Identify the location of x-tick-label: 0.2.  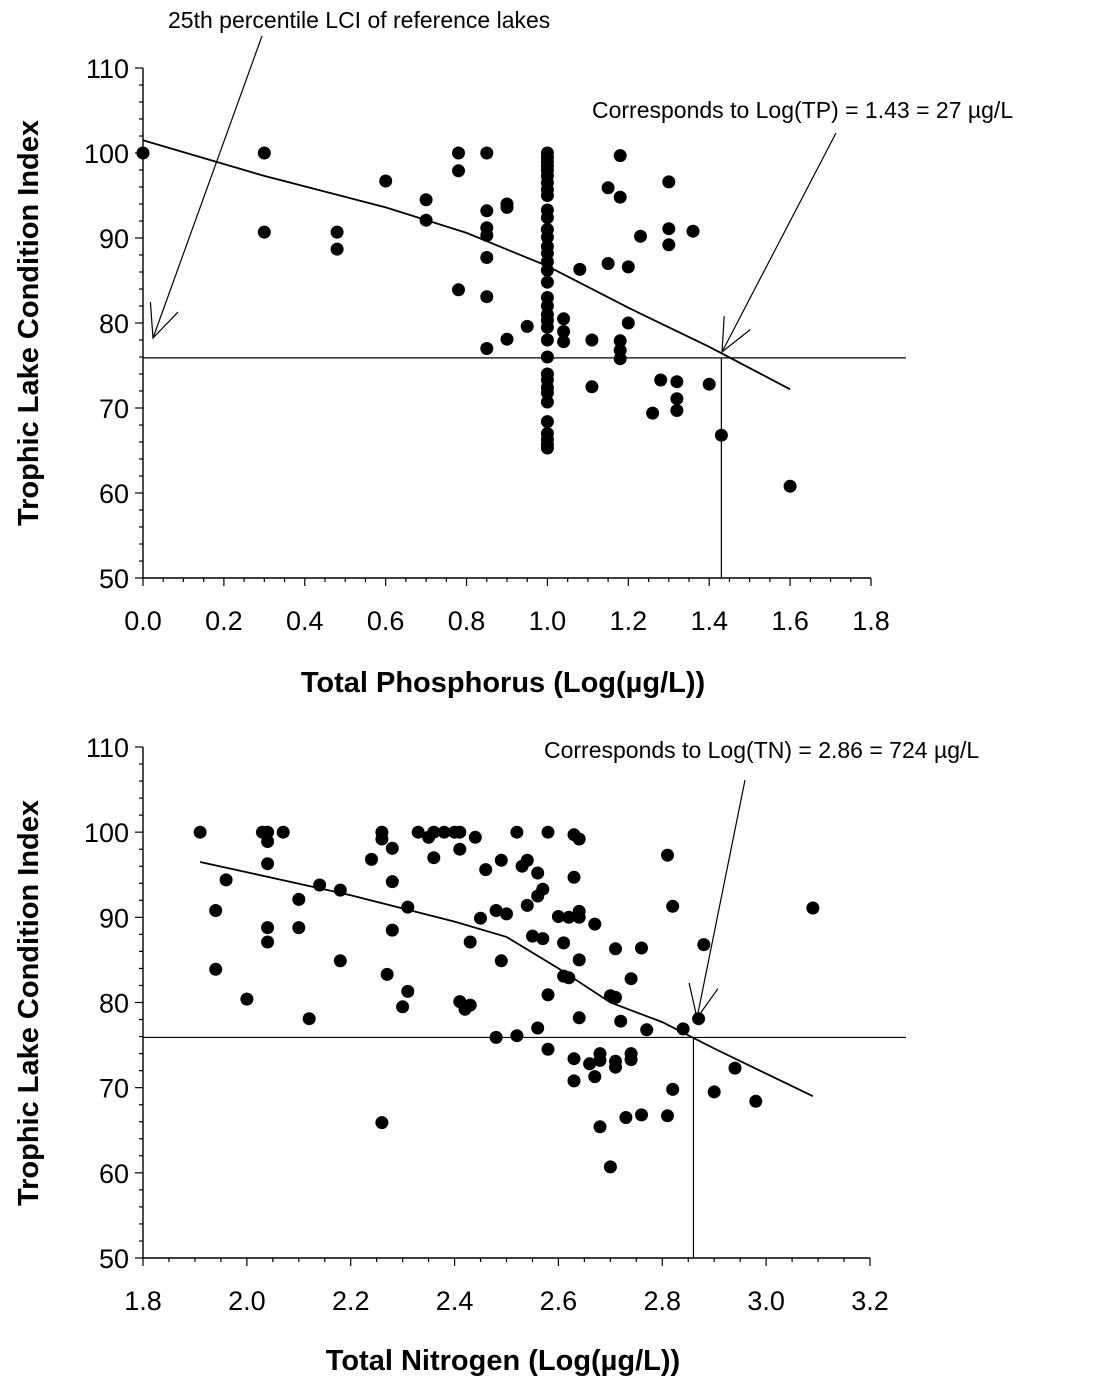
(224, 621).